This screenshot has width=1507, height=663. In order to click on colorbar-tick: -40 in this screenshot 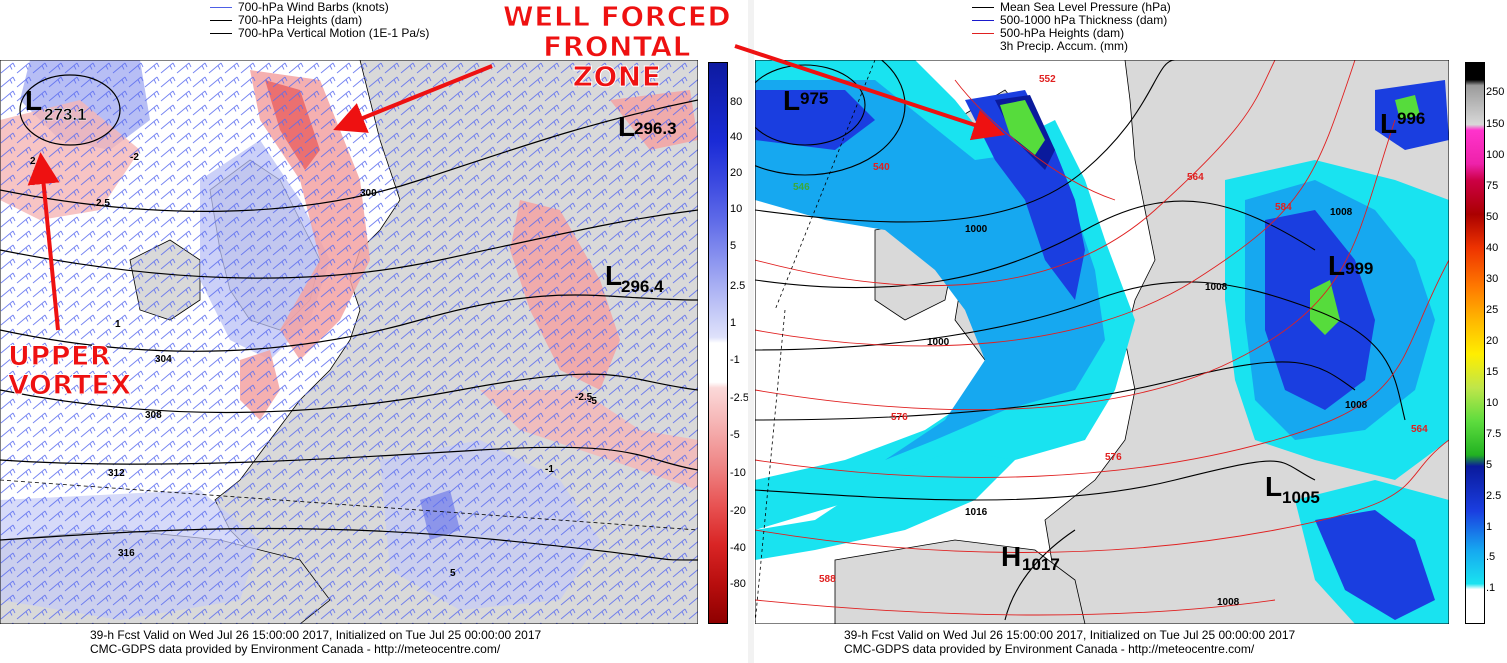, I will do `click(738, 548)`.